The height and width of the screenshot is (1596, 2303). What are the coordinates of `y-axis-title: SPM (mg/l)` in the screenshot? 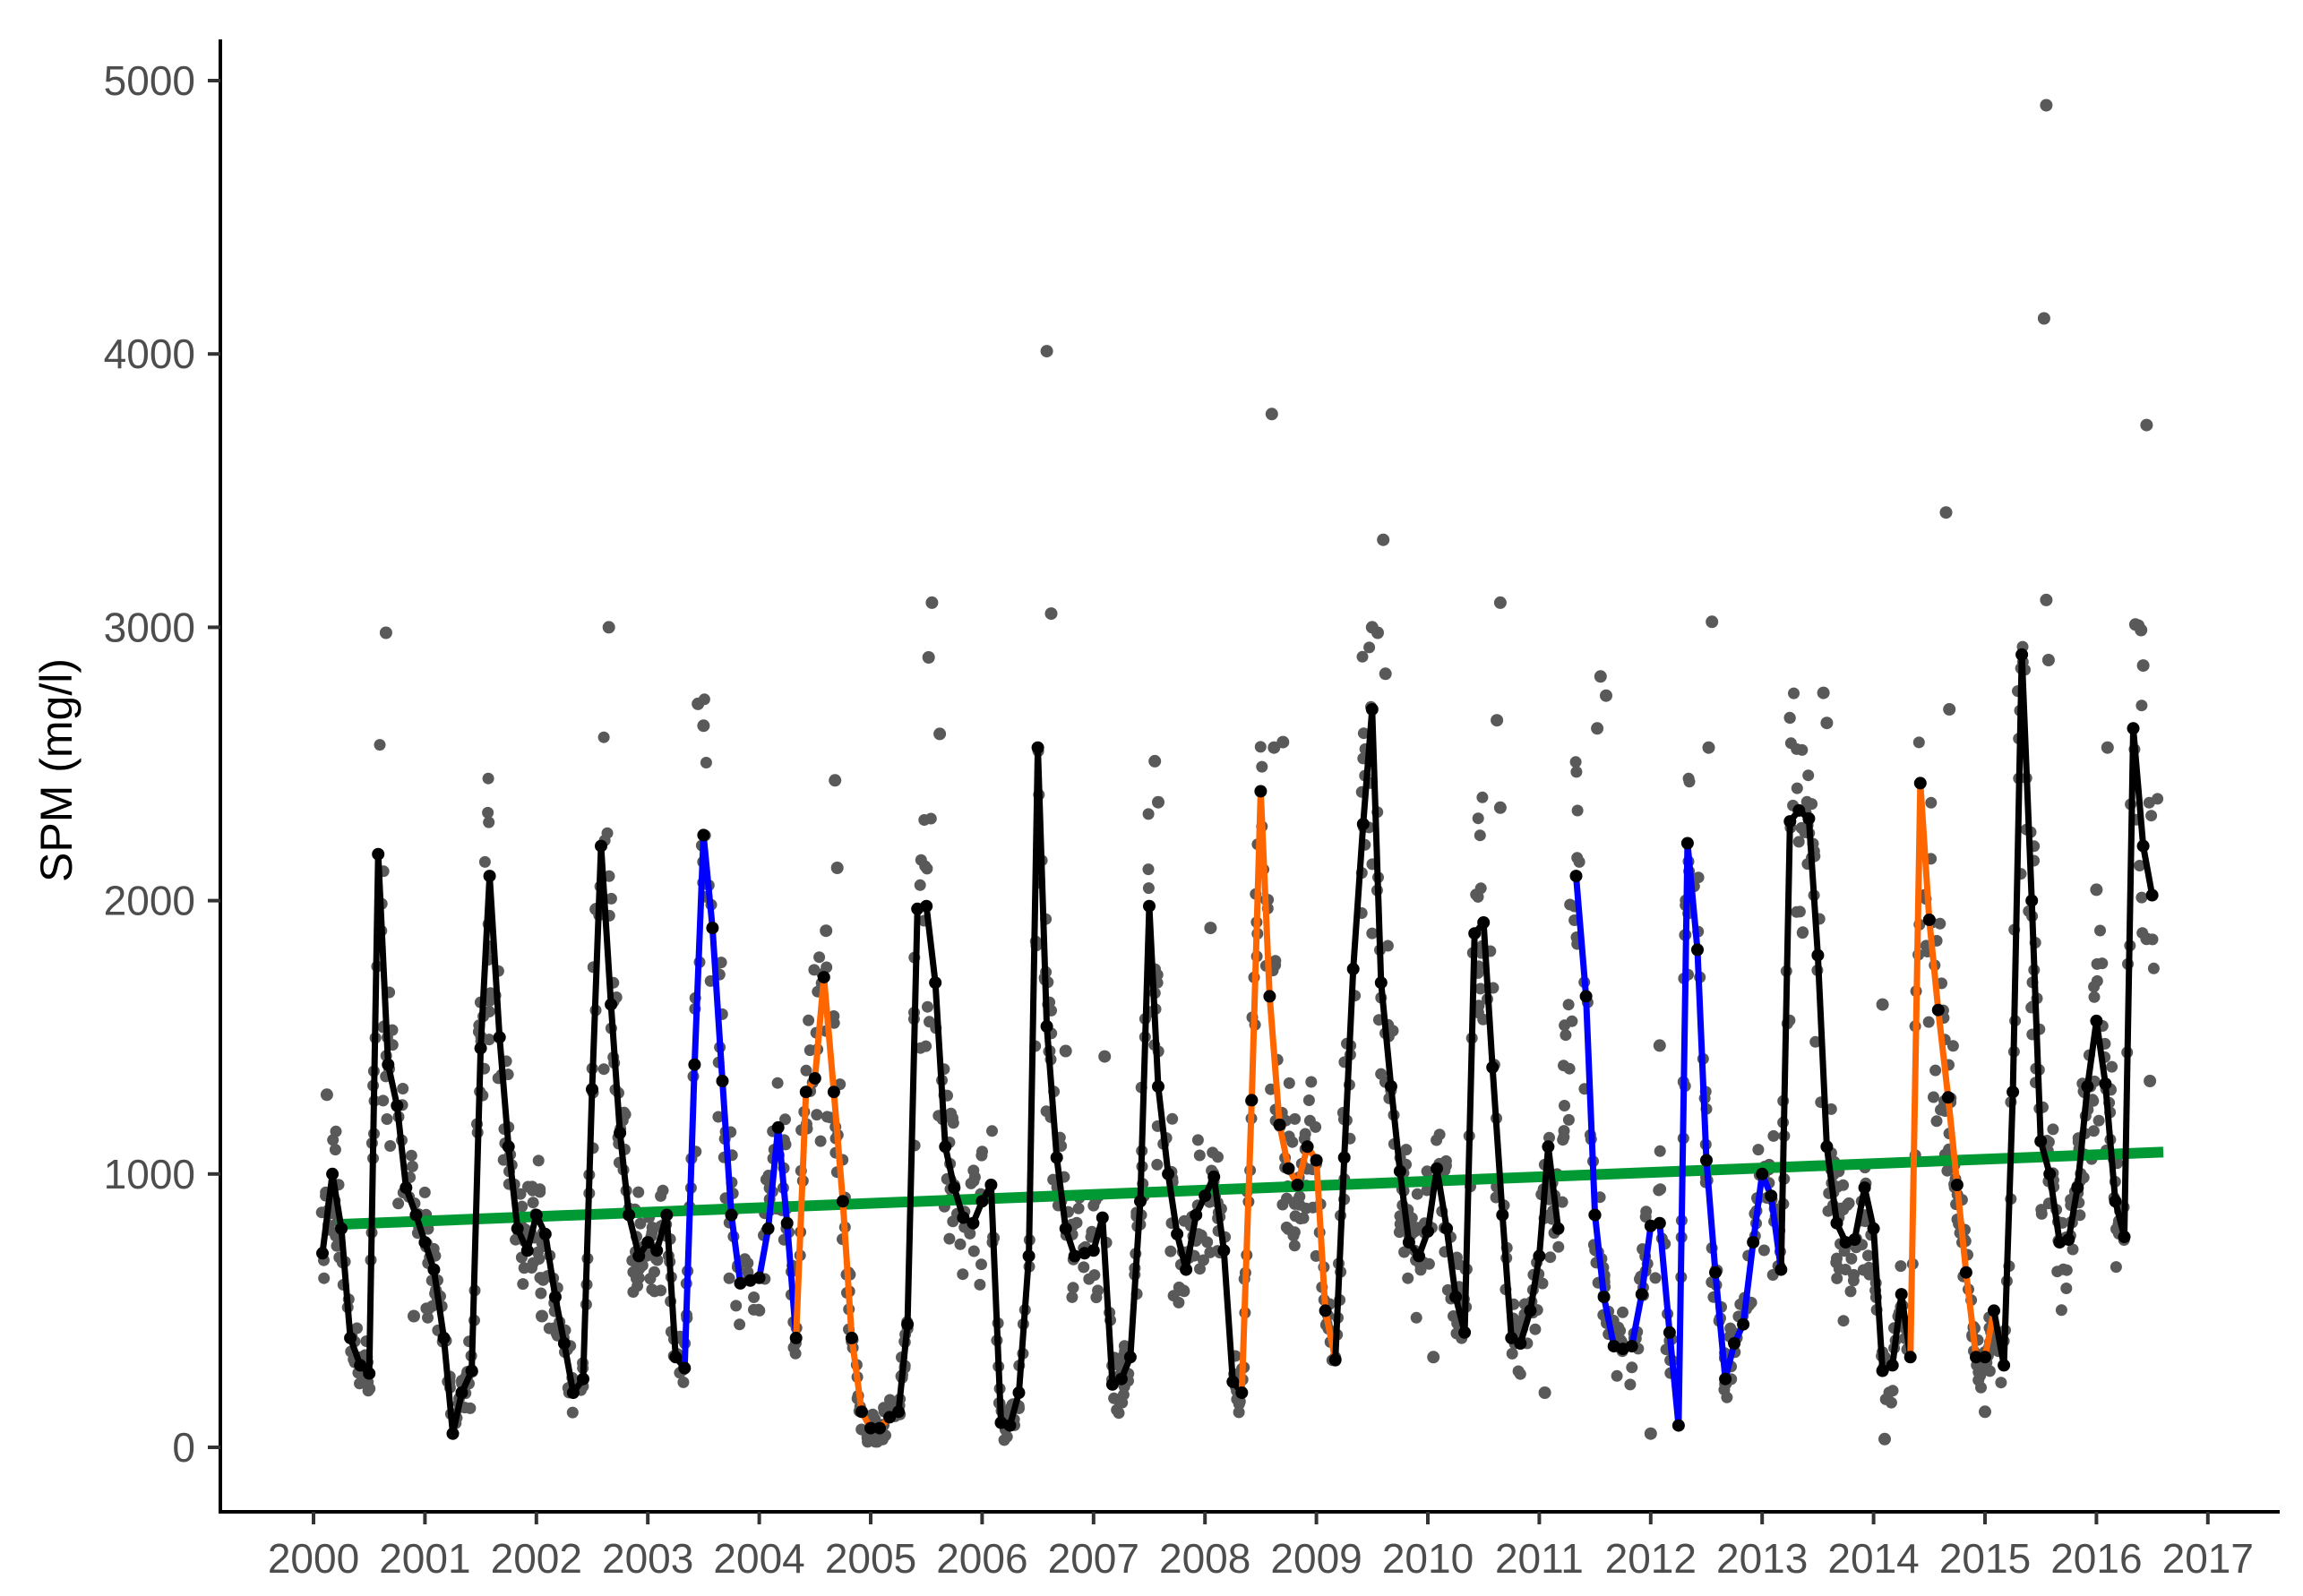 It's located at (56, 770).